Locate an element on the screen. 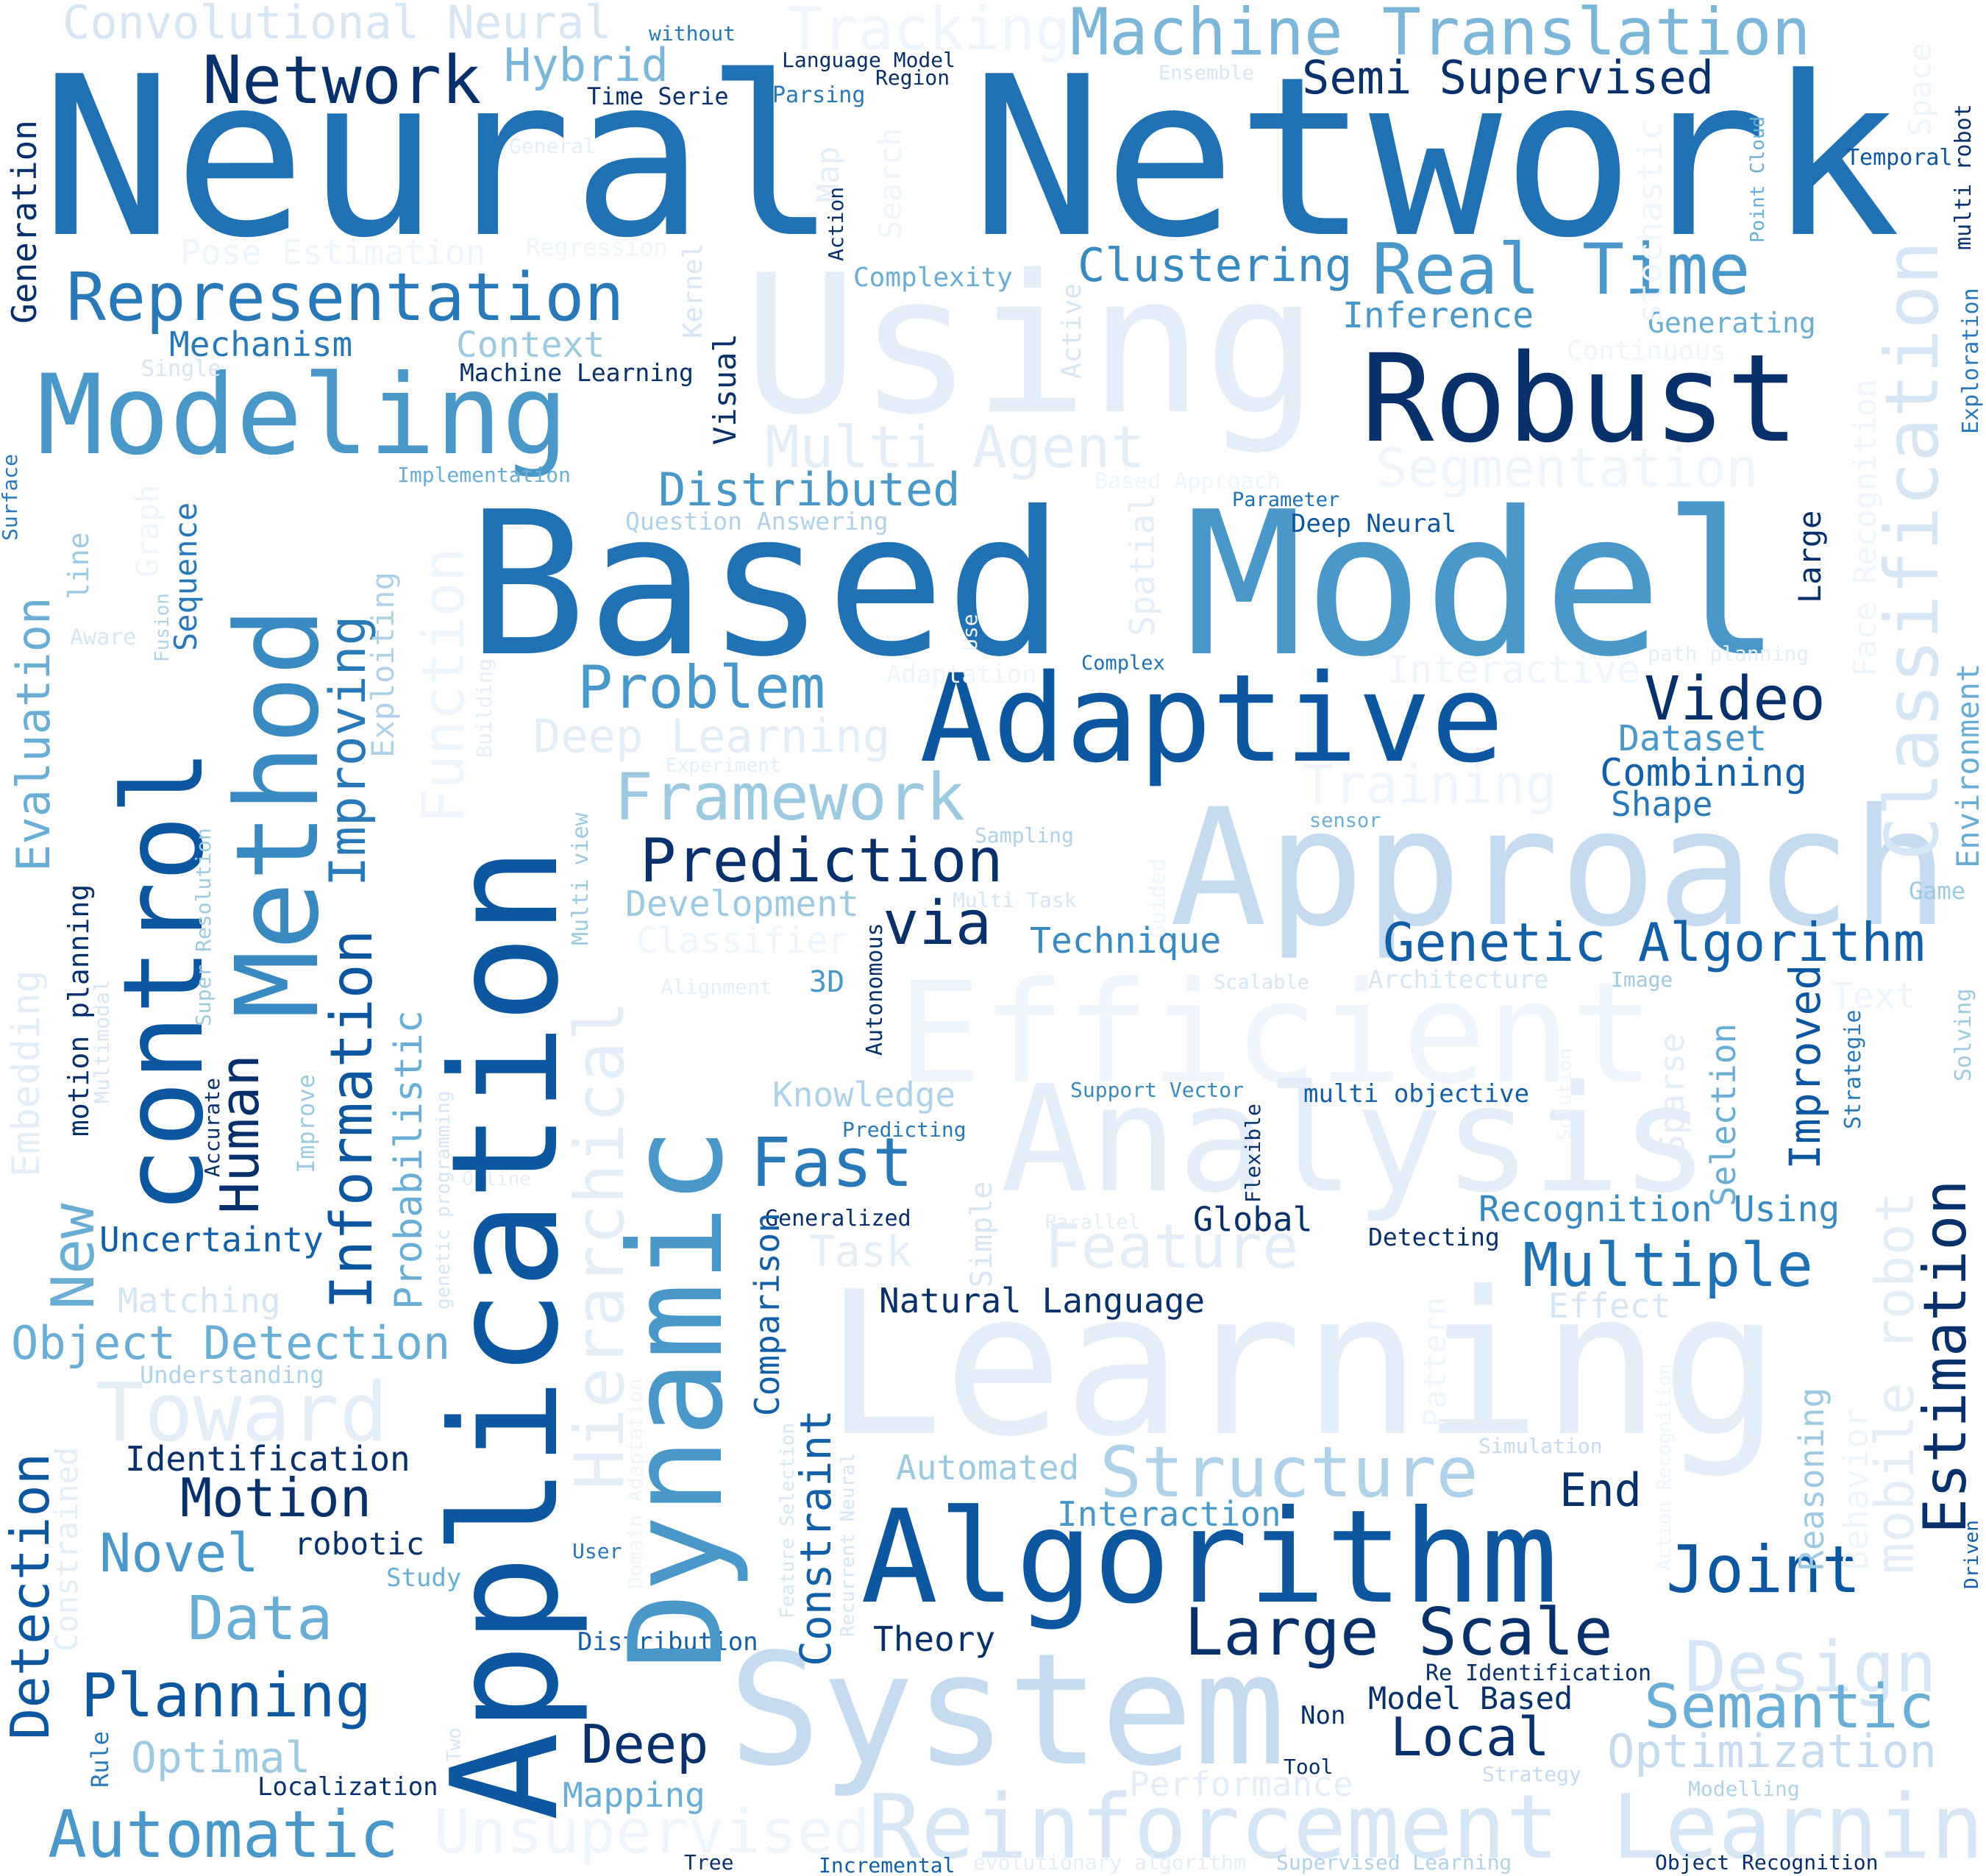  word: Interactive is located at coordinates (1513, 670).